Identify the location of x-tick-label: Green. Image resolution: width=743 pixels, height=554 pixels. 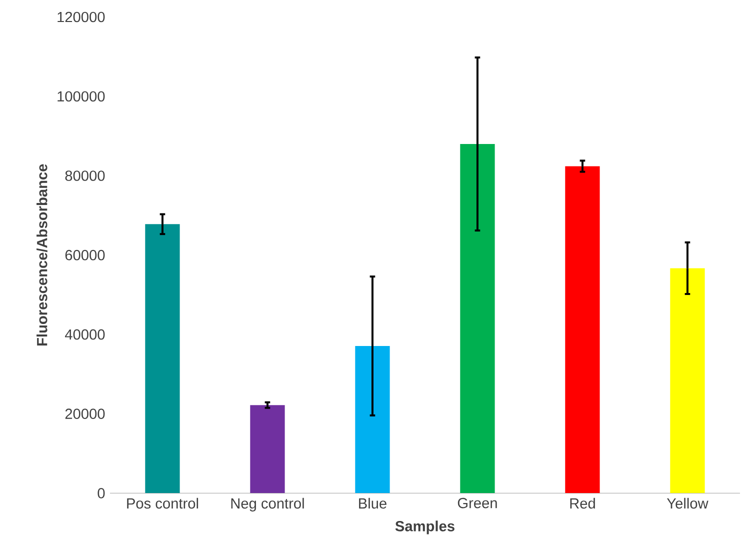
(477, 503).